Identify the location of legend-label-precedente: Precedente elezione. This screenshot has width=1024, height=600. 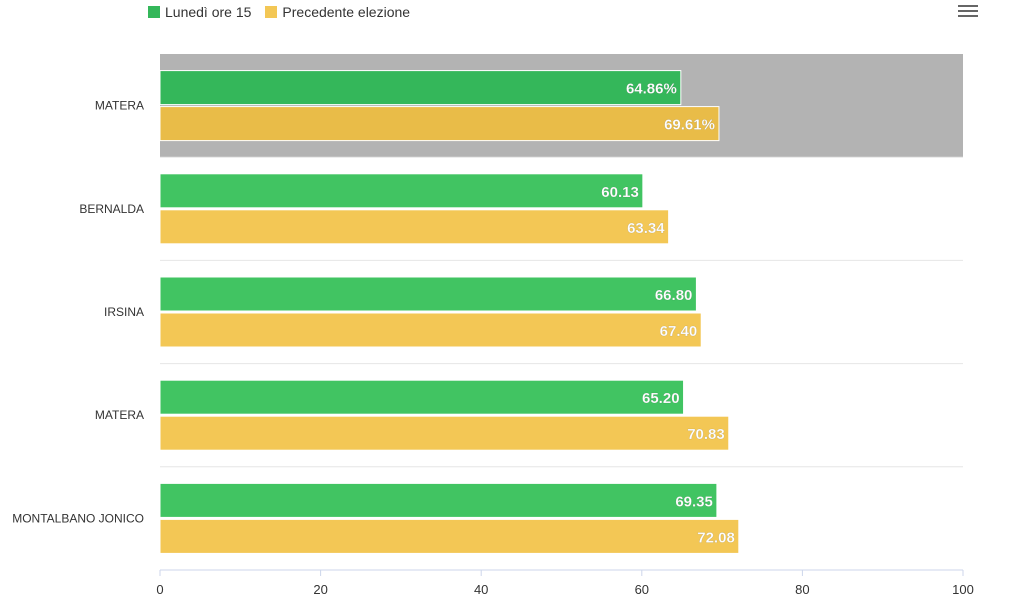
(346, 12).